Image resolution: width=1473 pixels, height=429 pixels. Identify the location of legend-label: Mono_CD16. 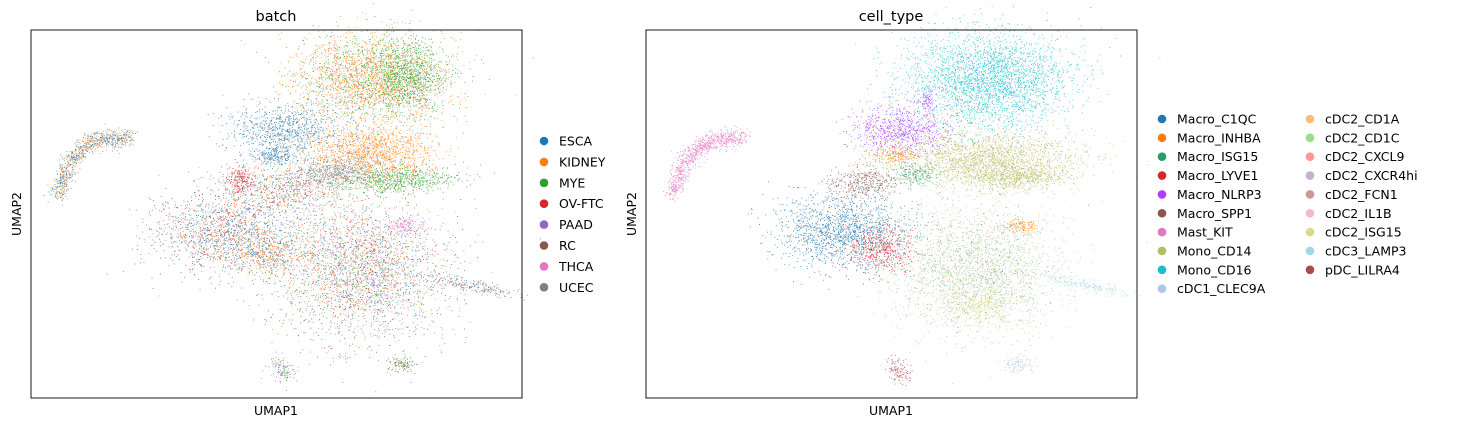
(1214, 269).